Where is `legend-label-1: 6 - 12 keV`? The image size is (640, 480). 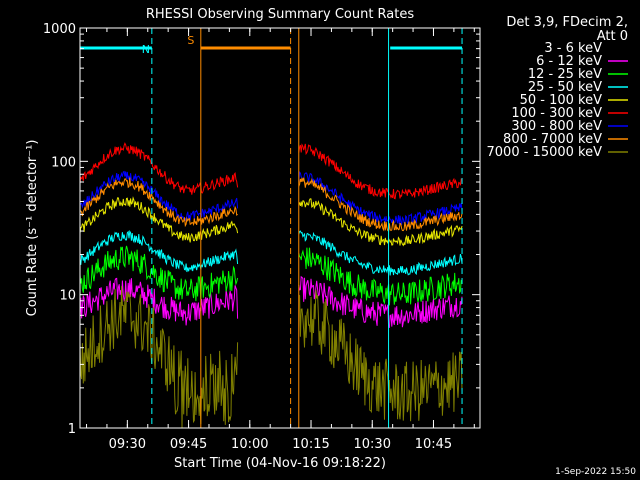 legend-label-1: 6 - 12 keV is located at coordinates (569, 61).